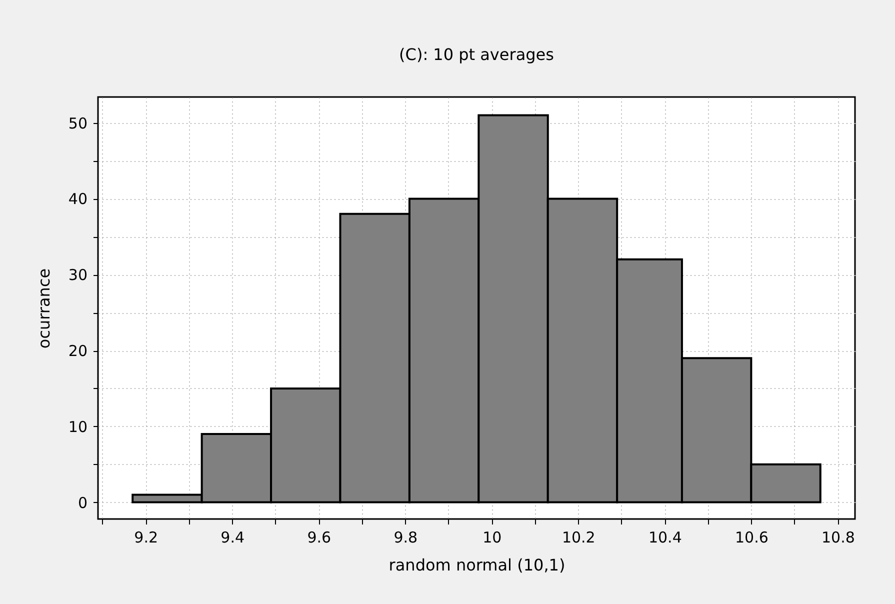  Describe the element at coordinates (477, 565) in the screenshot. I see `x-axis-title: random normal (10,1)` at that location.